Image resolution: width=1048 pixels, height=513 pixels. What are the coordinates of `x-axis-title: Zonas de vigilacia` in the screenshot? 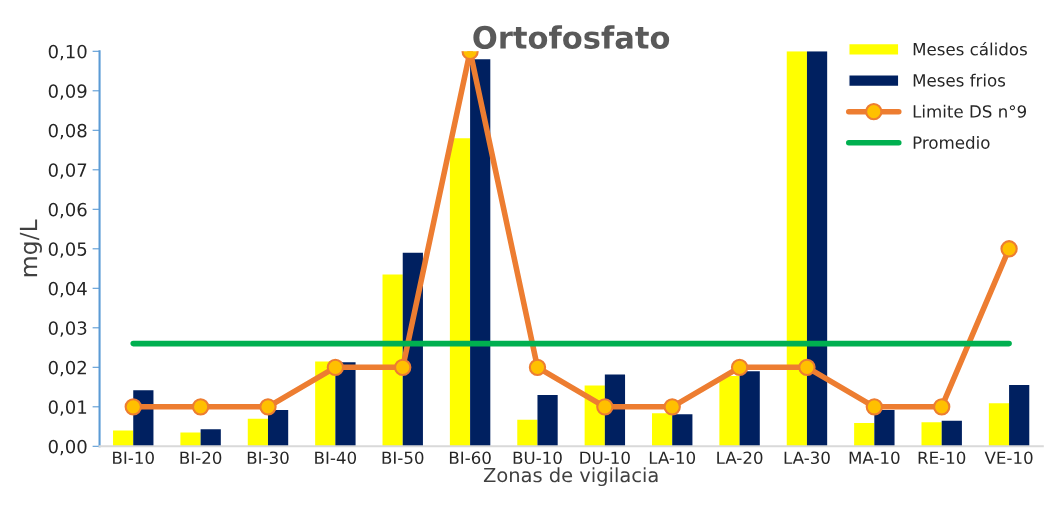 It's located at (570, 477).